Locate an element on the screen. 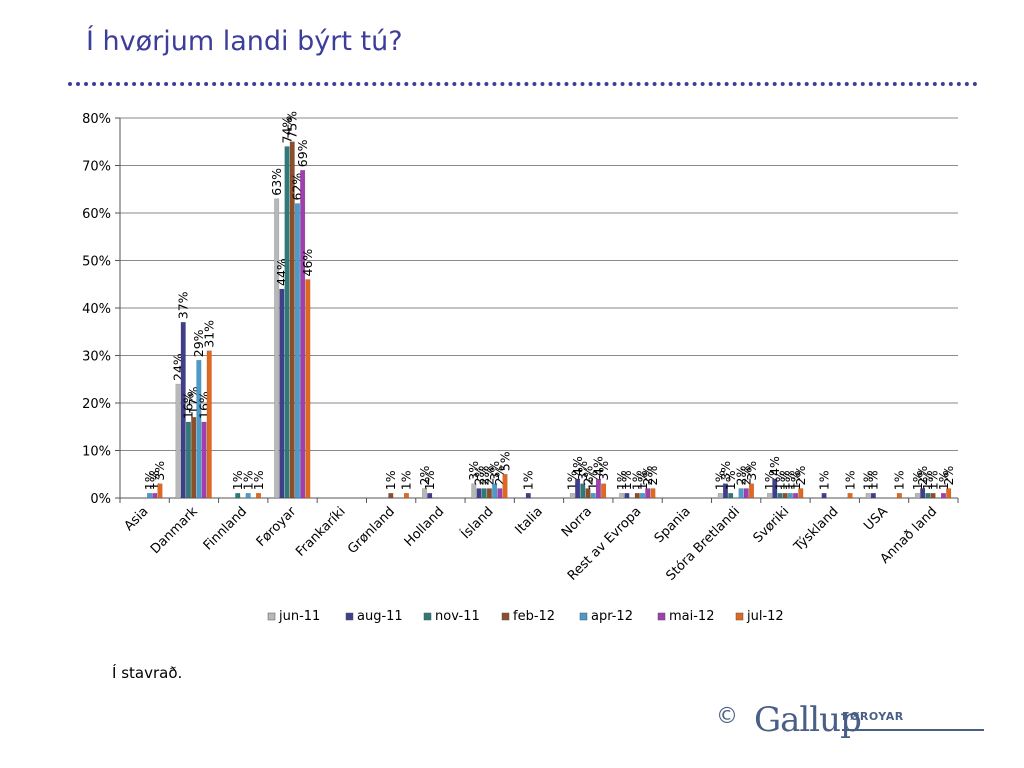  data-label: 69% is located at coordinates (302, 153).